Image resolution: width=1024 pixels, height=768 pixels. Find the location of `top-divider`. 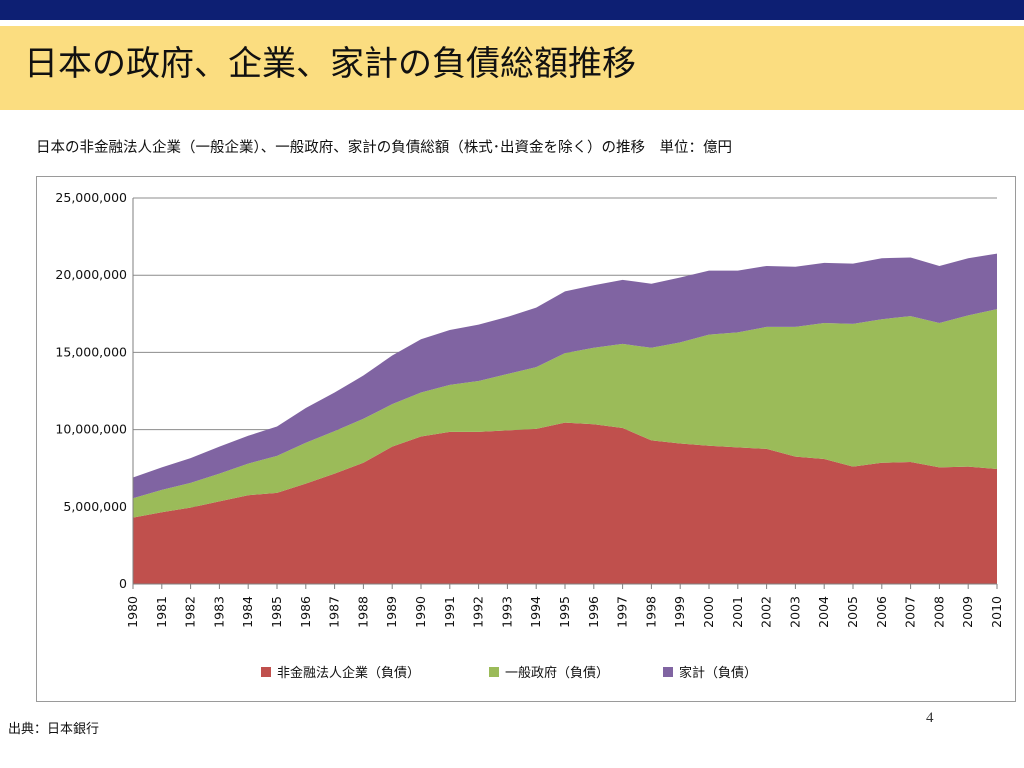

top-divider is located at coordinates (512, 22).